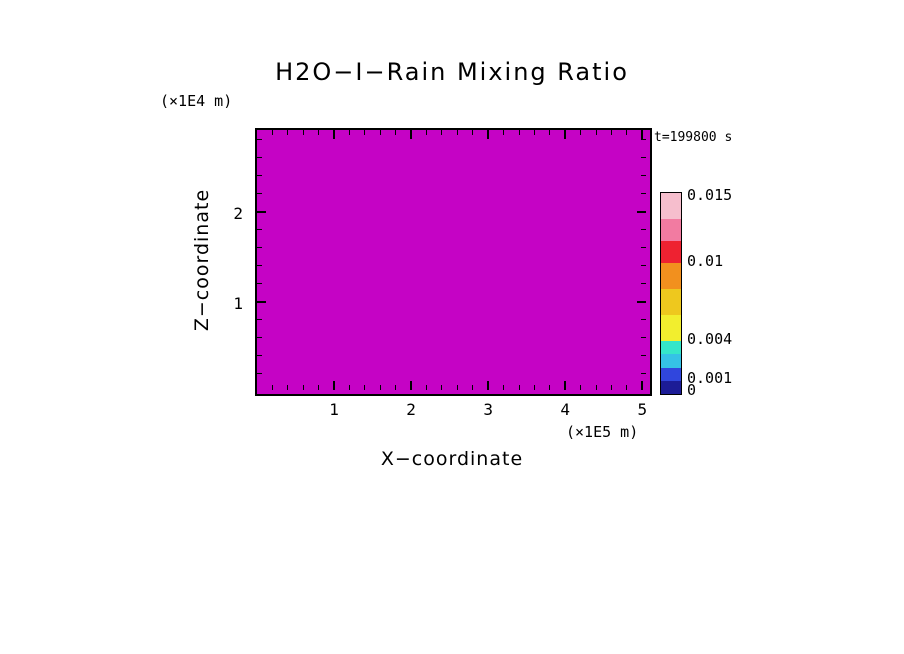 Image resolution: width=904 pixels, height=654 pixels. What do you see at coordinates (334, 409) in the screenshot?
I see `x-tick-label: 1` at bounding box center [334, 409].